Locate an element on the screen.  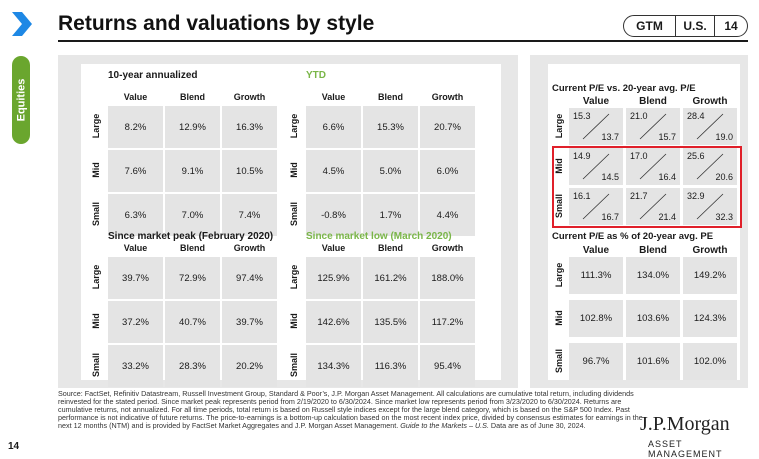
pe-current-value: 21.0 is located at coordinates (639, 116).